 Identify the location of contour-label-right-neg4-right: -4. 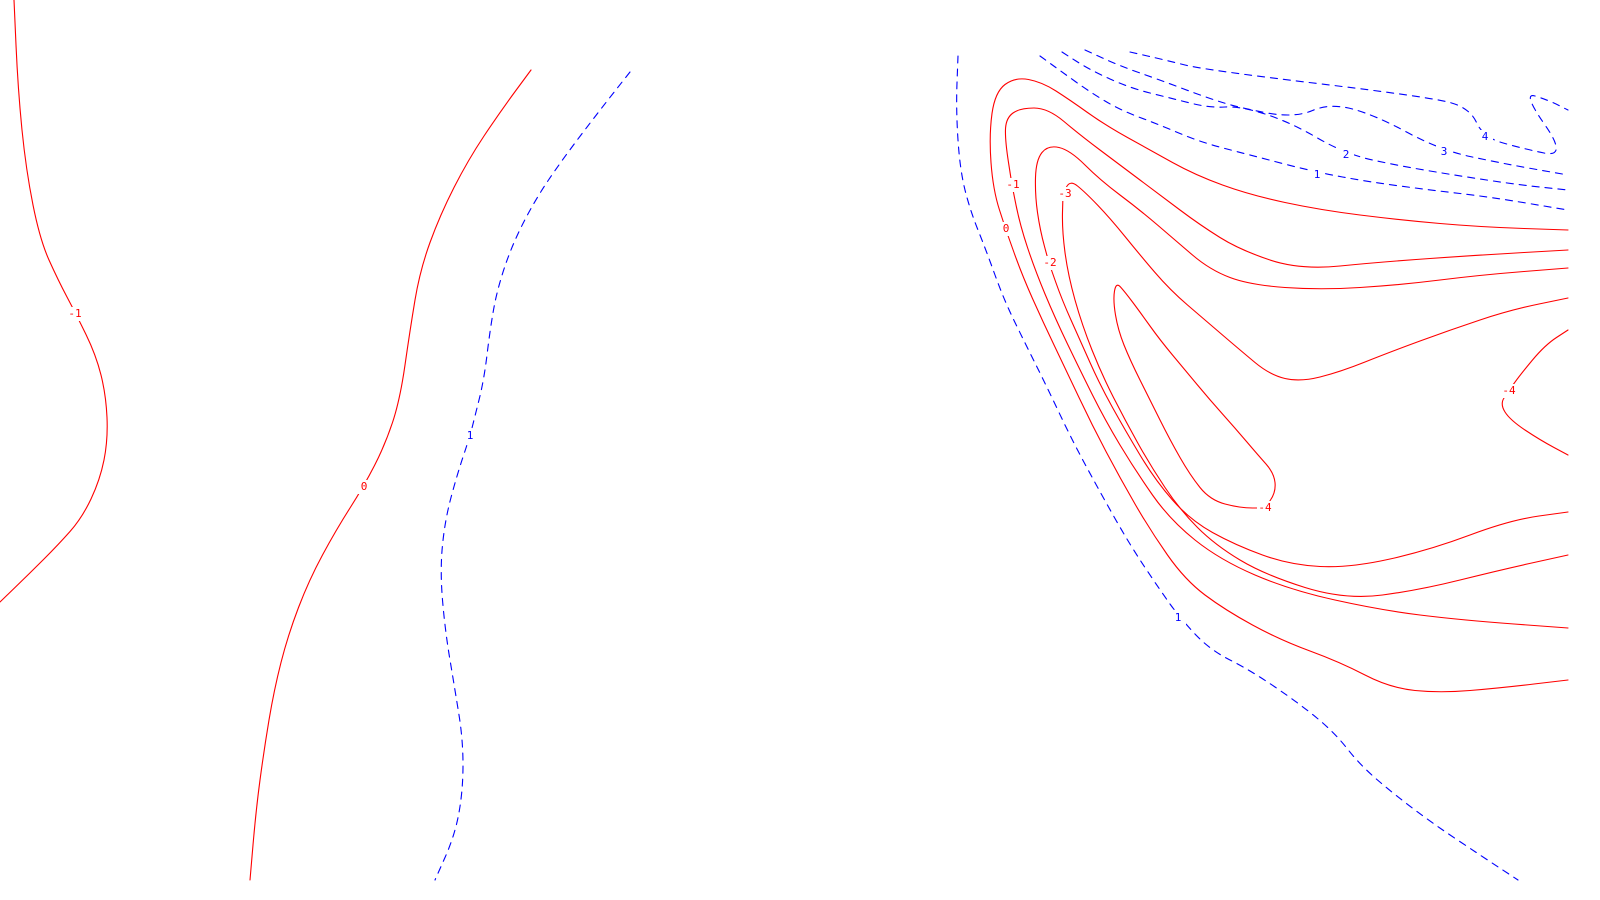
(1509, 390).